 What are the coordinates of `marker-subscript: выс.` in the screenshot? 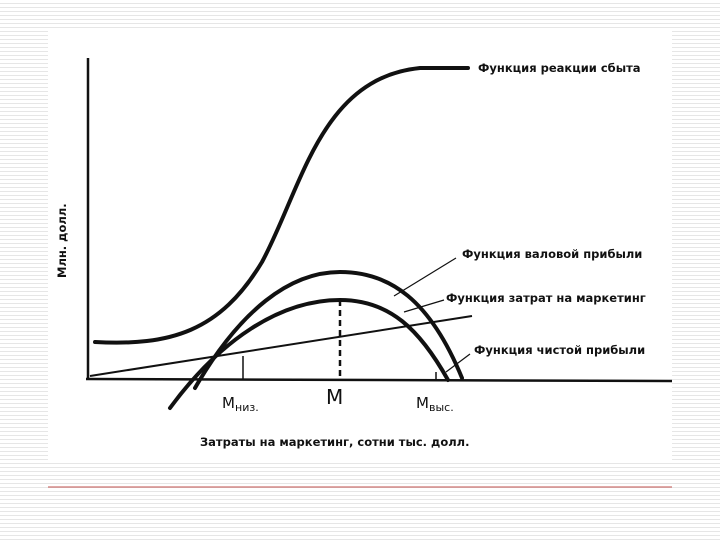 It's located at (441, 407).